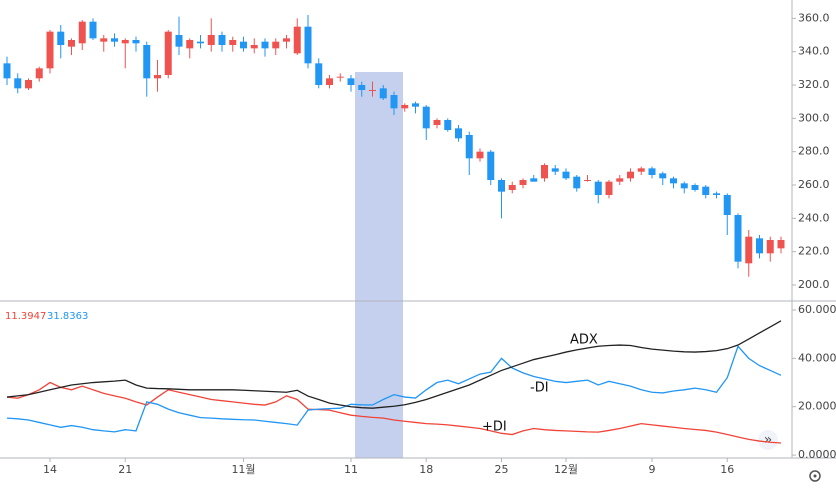 This screenshot has height=488, width=836. I want to click on x-tick-label: 18, so click(426, 469).